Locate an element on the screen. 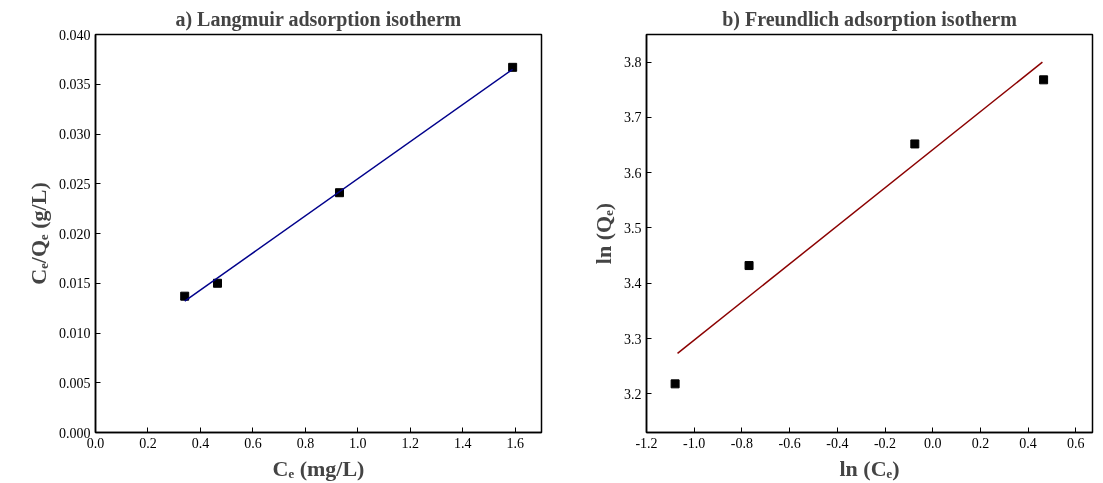  x-tick-label: 1.2 is located at coordinates (410, 443).